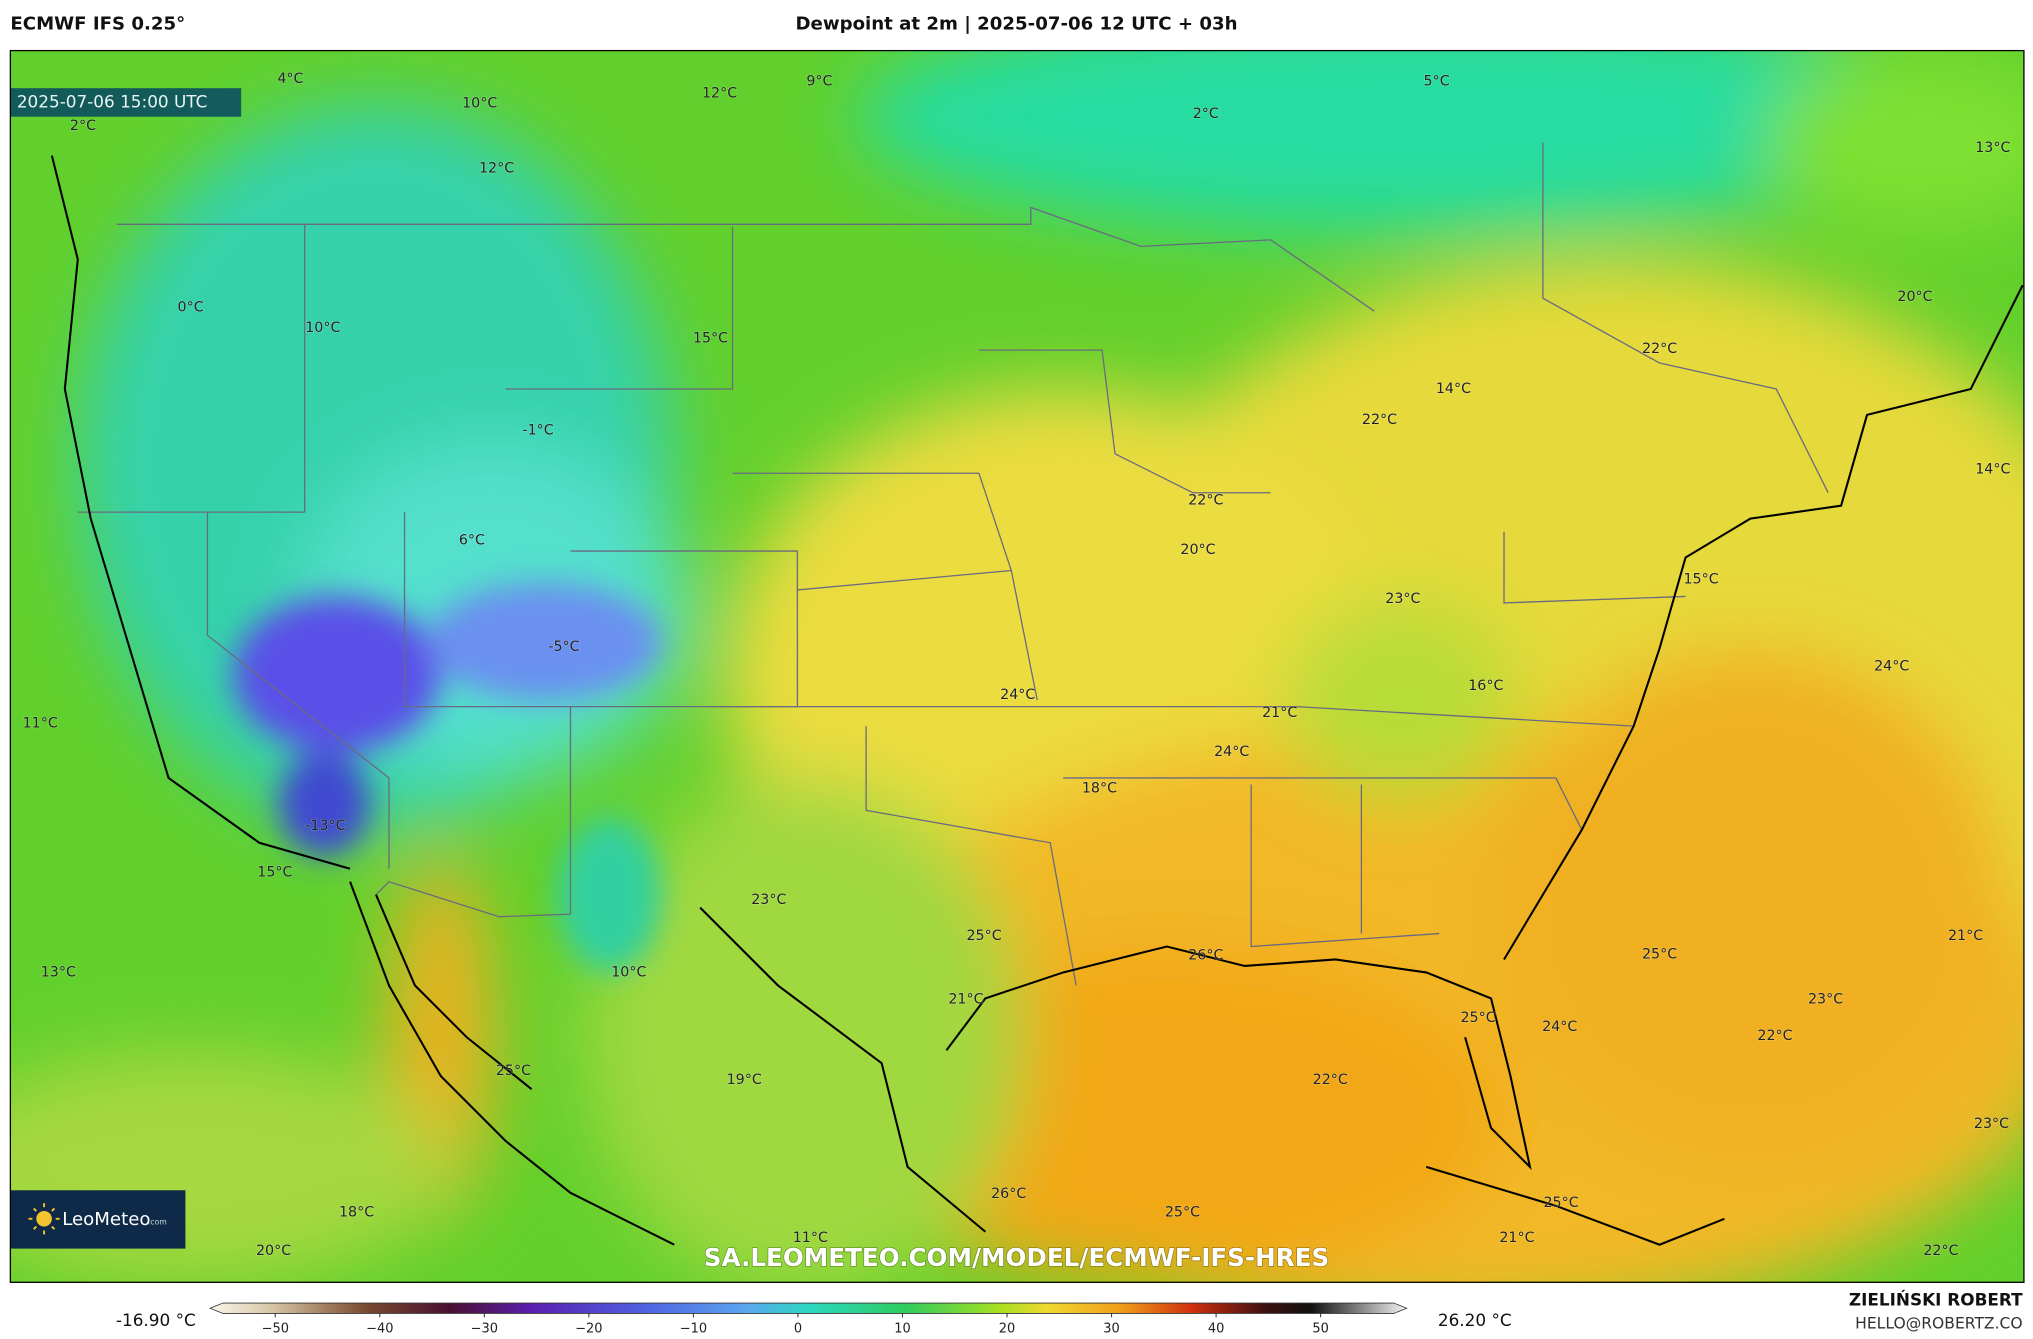 The height and width of the screenshot is (1339, 2033). Describe the element at coordinates (588, 1328) in the screenshot. I see `colorbar-tick-label: −20` at that location.